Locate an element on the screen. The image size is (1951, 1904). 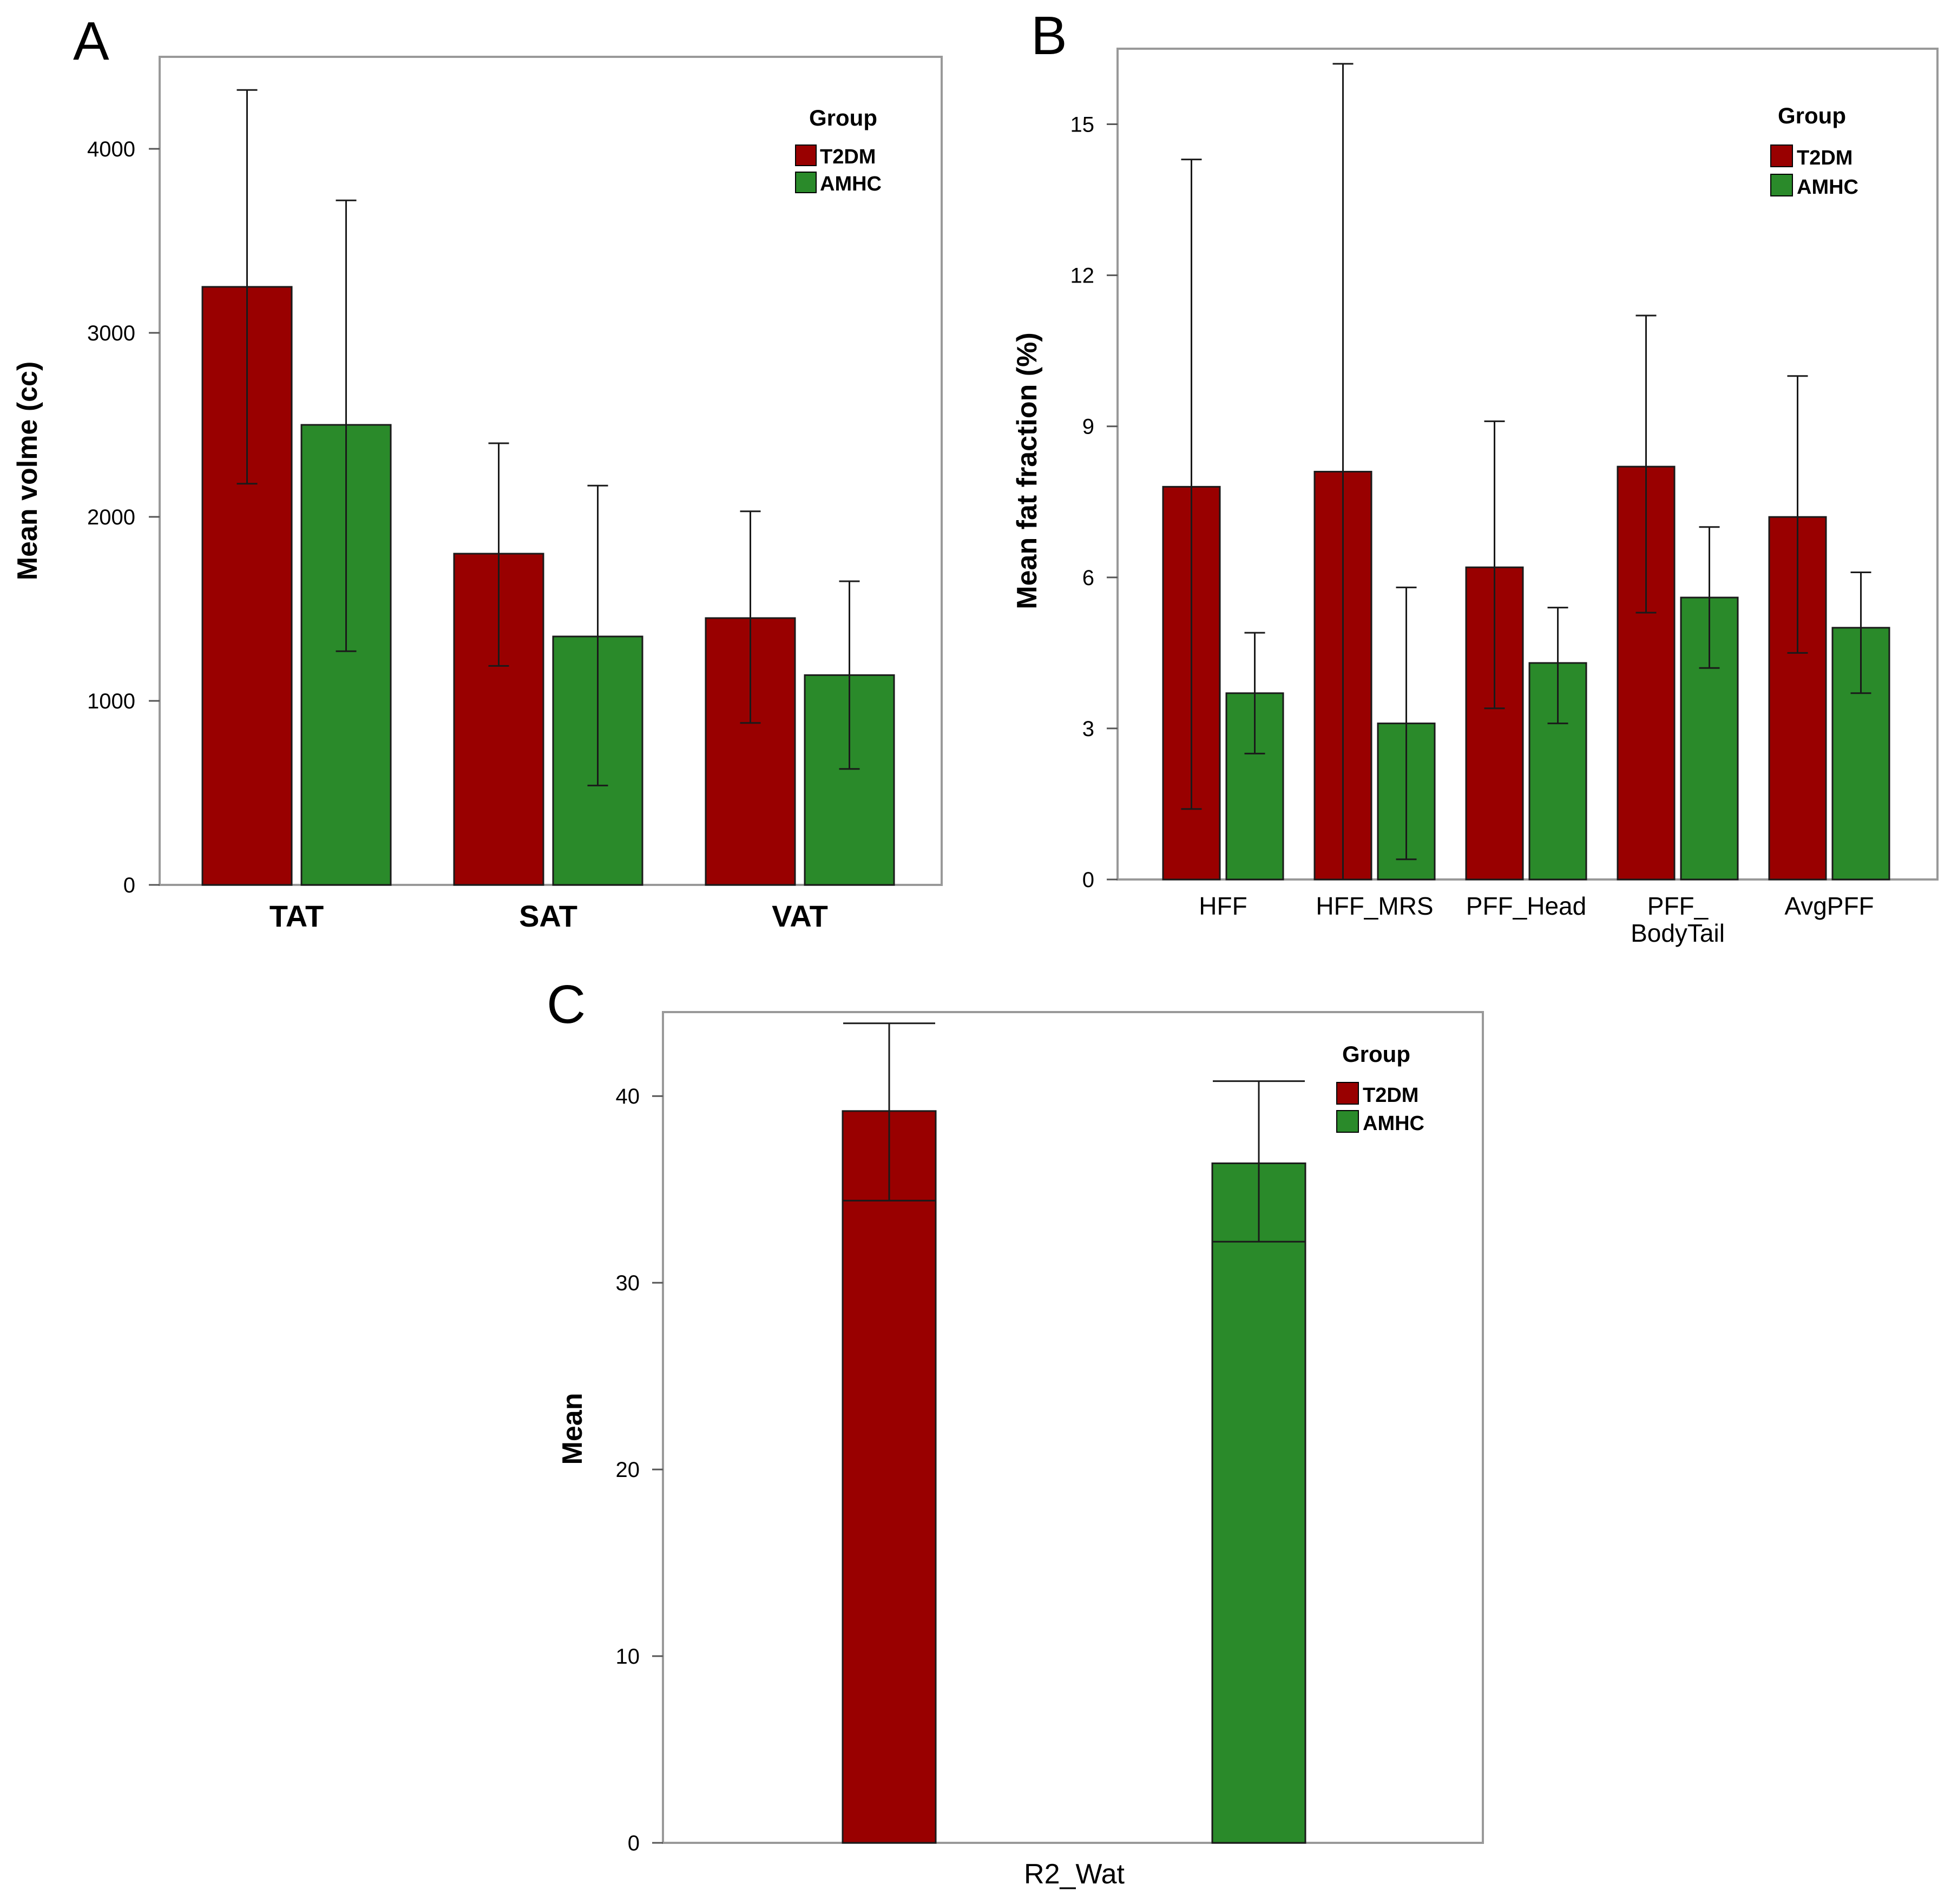
y-tick-label-b-5: 15 is located at coordinates (1083, 125).